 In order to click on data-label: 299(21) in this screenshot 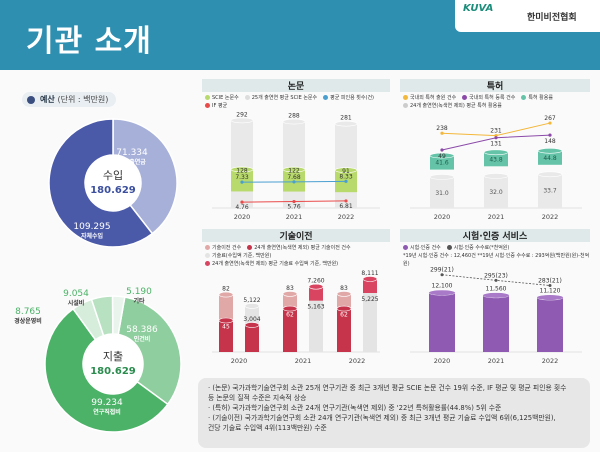, I will do `click(442, 270)`.